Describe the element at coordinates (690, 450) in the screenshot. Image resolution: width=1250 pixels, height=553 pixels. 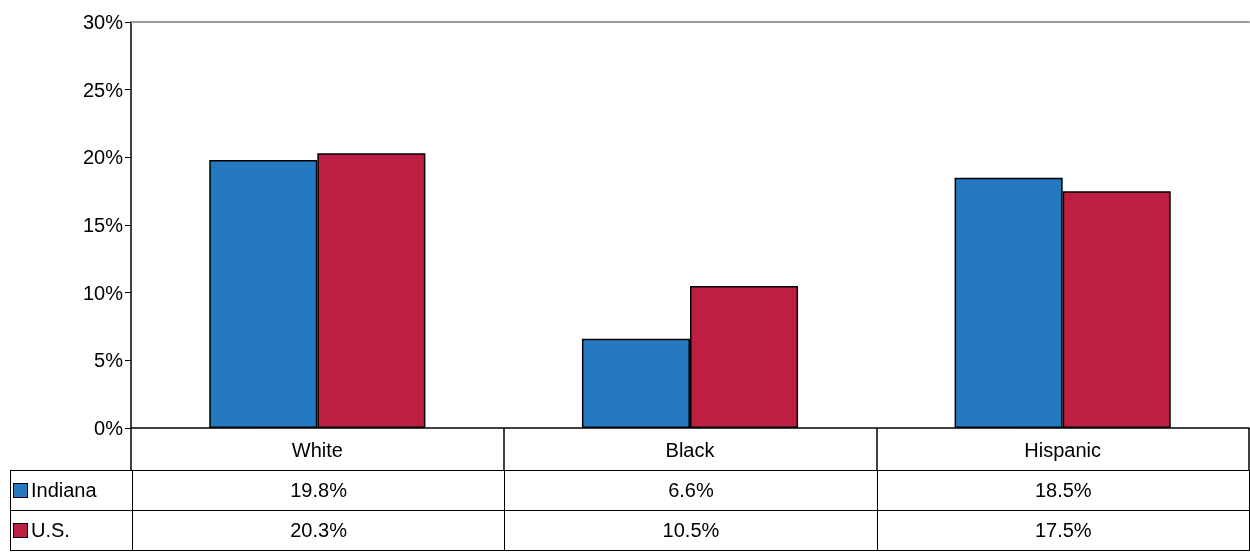
I see `x-tick-label: Black` at that location.